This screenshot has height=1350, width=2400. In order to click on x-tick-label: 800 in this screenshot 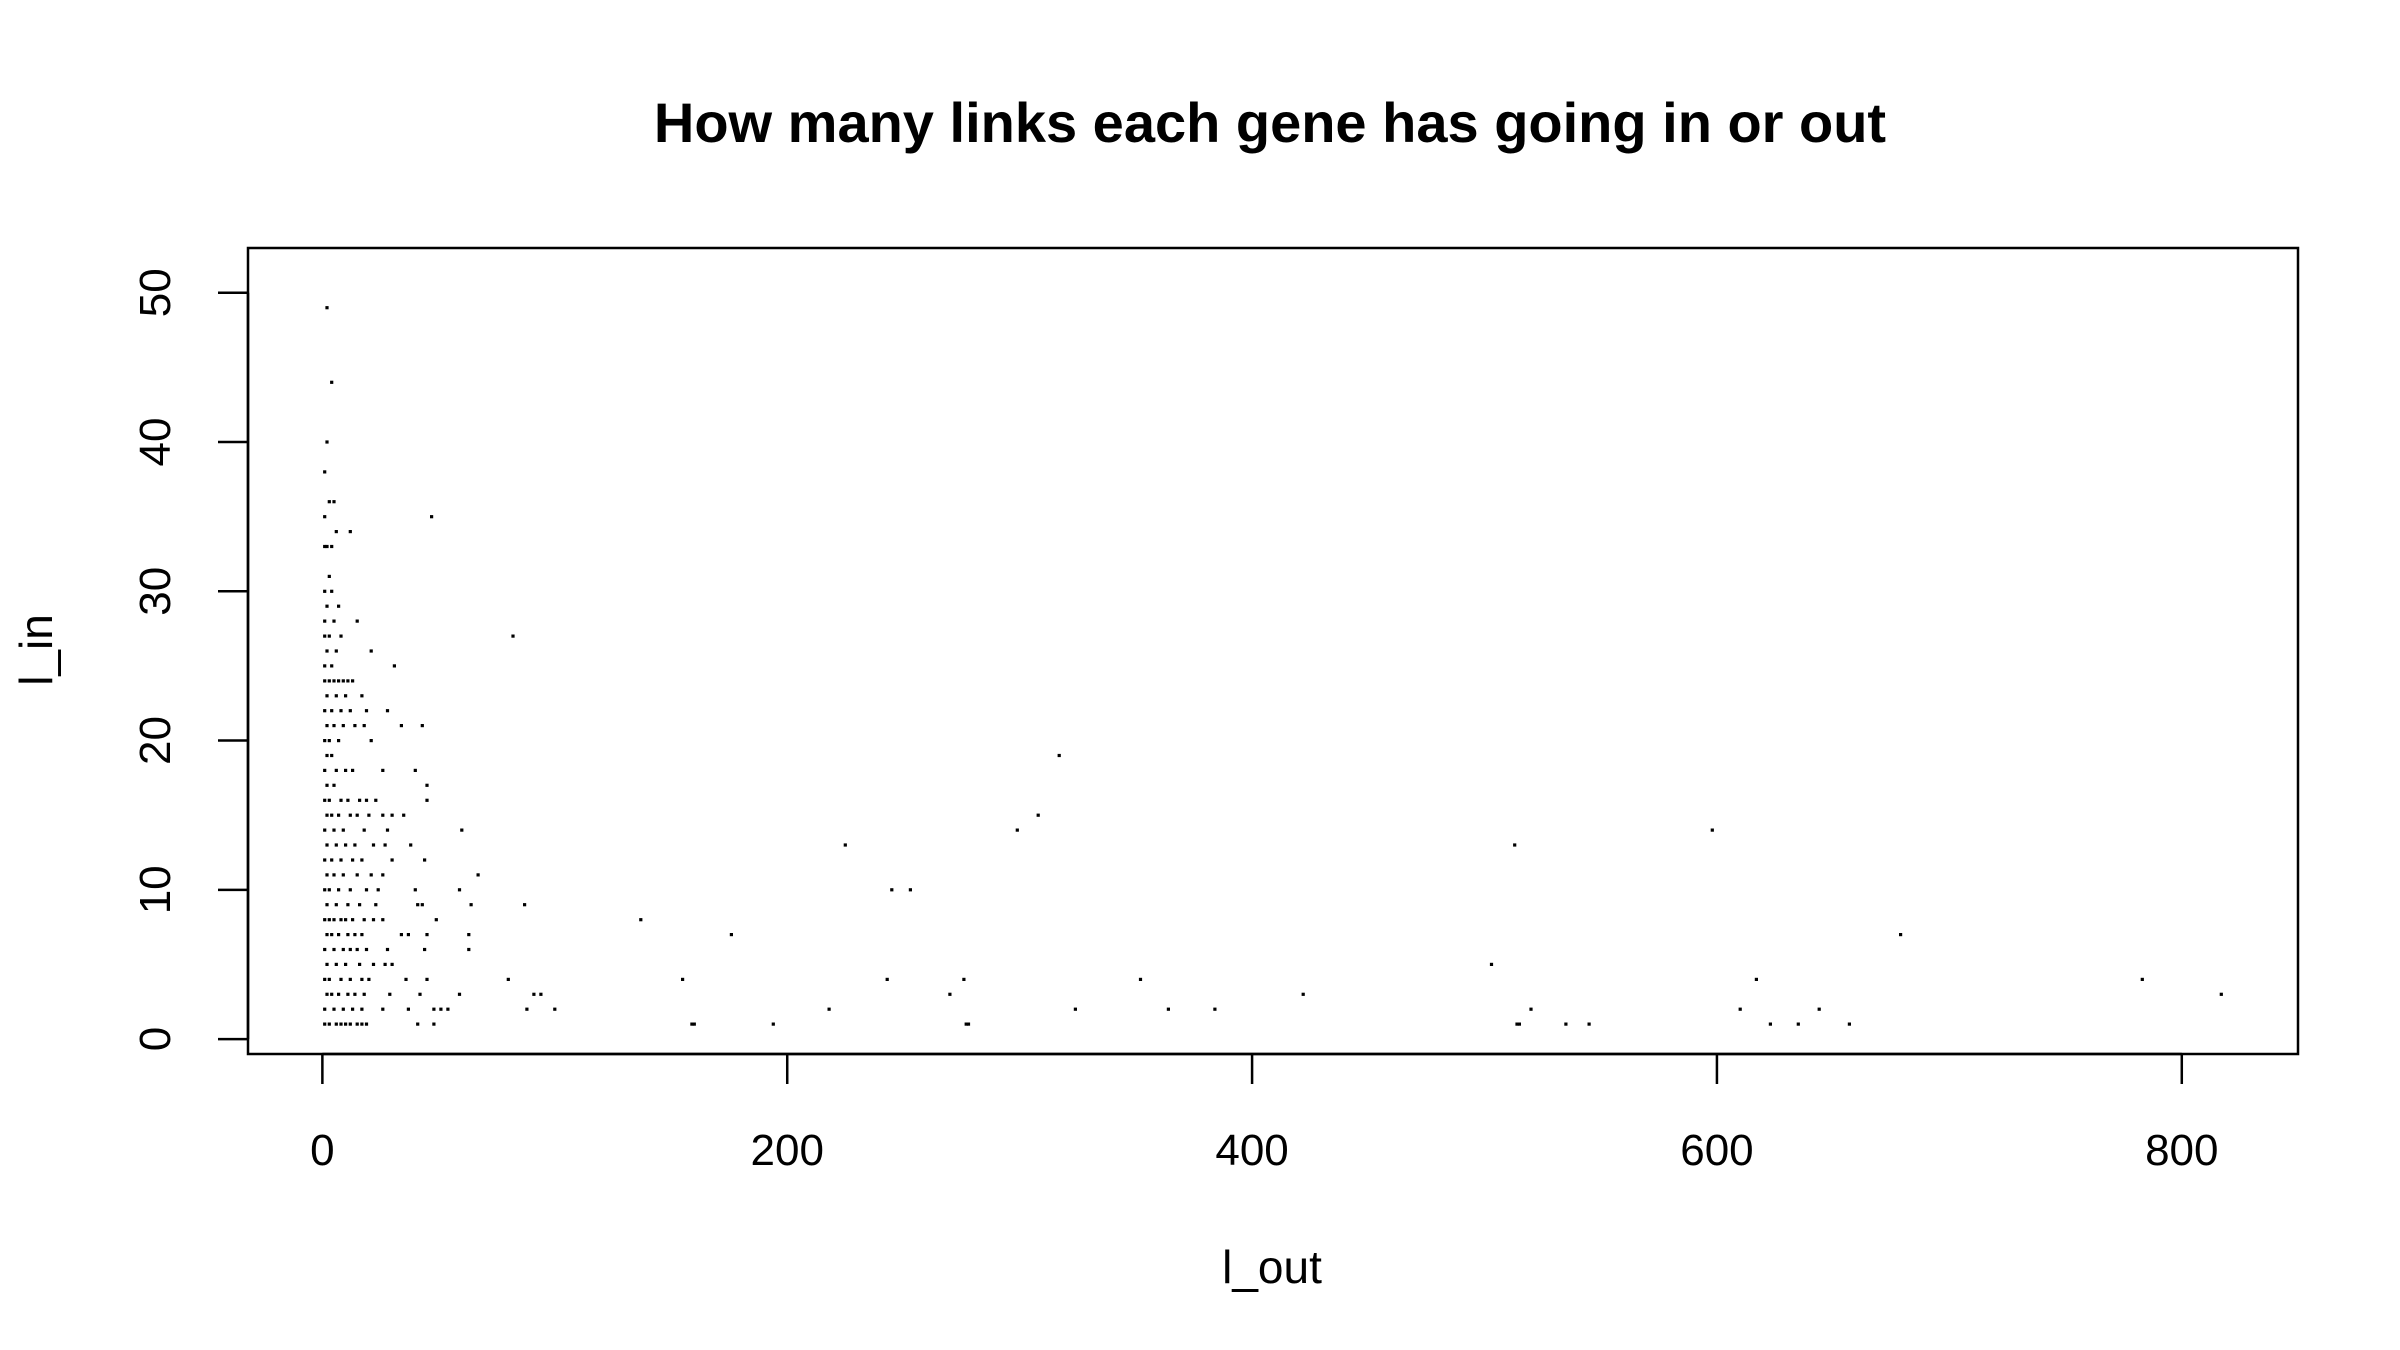, I will do `click(2181, 1150)`.